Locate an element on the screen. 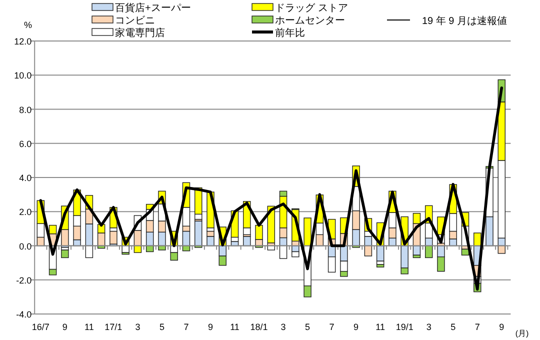 Image resolution: width=540 pixels, height=340 pixels. x-tick-label: 16/7 is located at coordinates (41, 327).